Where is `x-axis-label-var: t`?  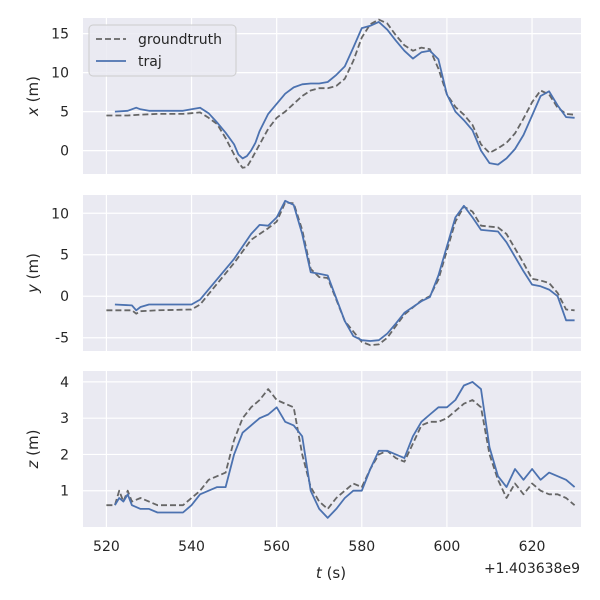
x-axis-label-var: t is located at coordinates (319, 573).